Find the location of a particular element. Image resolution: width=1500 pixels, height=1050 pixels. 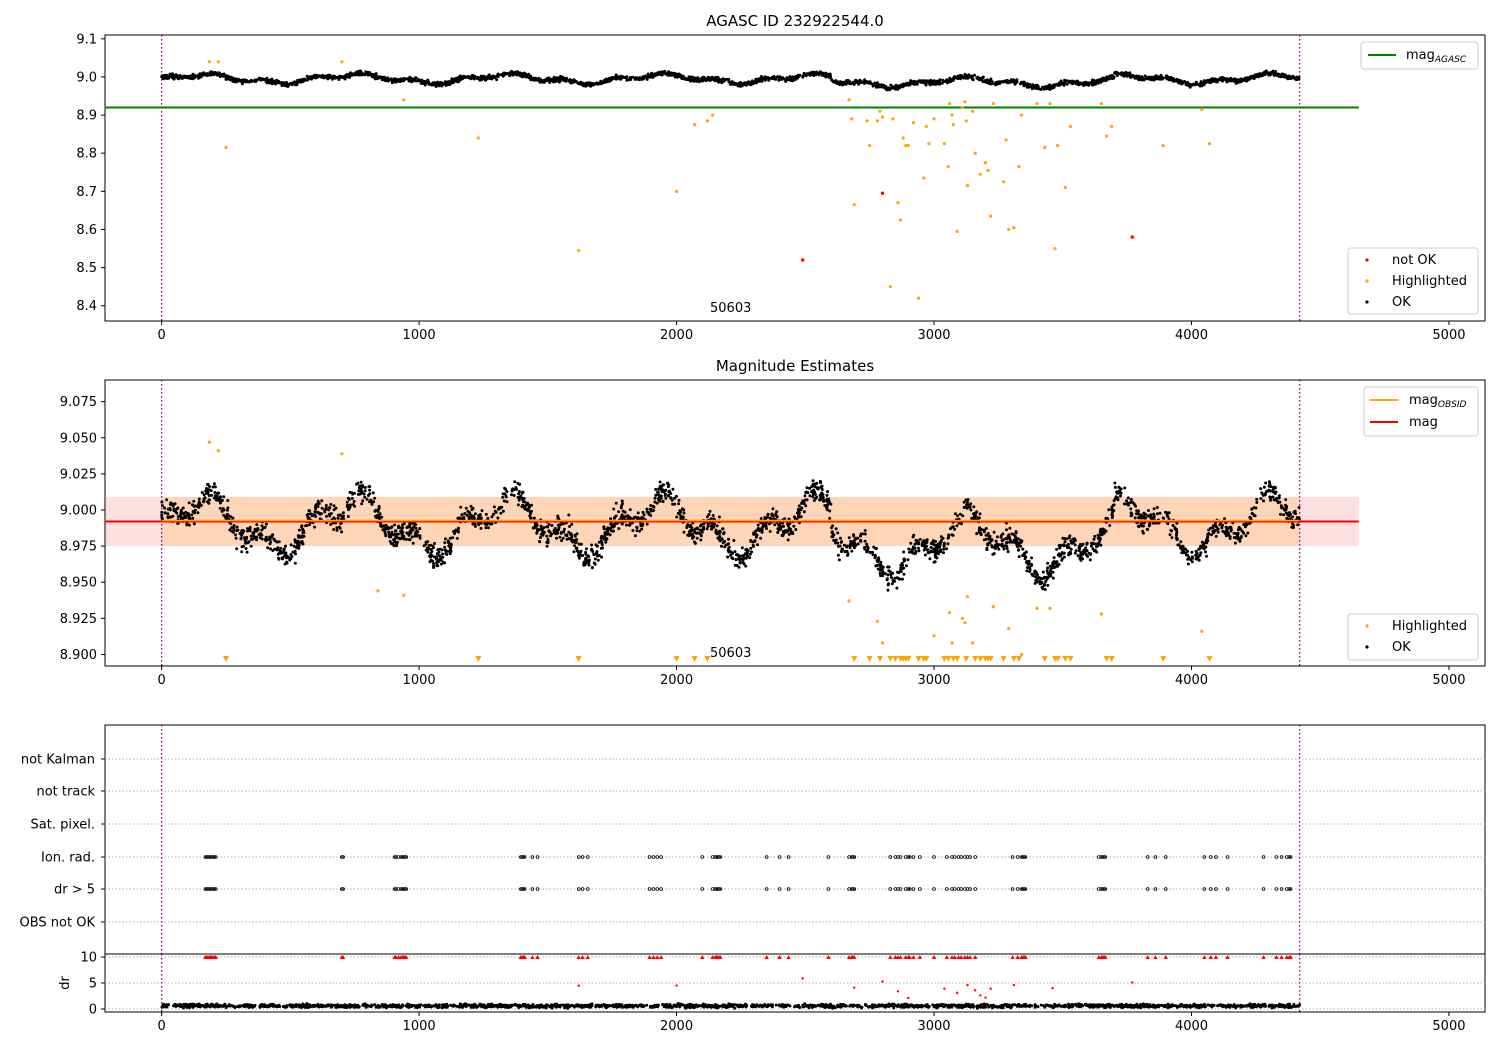

y-tick-label: 9.075 is located at coordinates (78, 402).